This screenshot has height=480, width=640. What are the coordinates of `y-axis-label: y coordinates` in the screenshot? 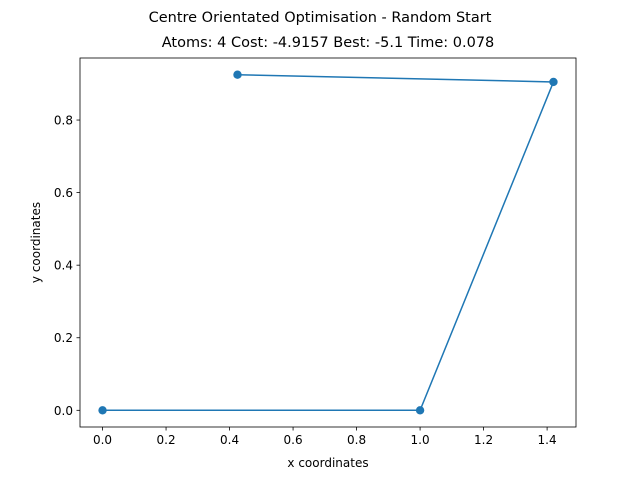 It's located at (36, 242).